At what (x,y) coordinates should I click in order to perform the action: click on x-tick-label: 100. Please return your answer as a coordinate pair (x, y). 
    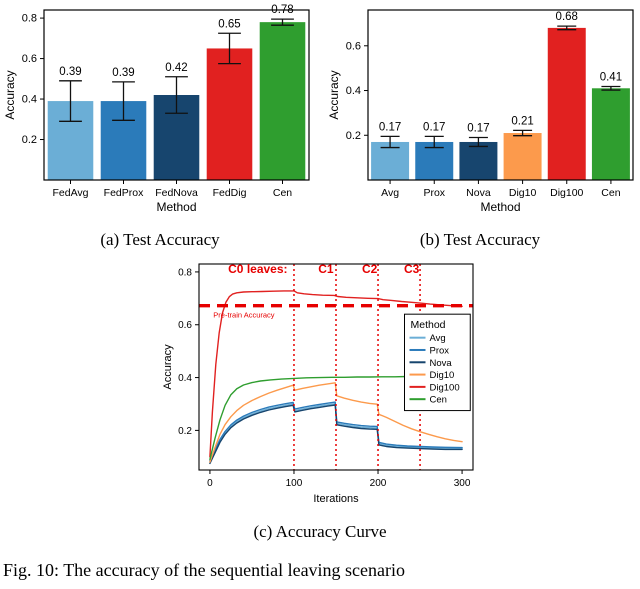
    Looking at the image, I should click on (294, 483).